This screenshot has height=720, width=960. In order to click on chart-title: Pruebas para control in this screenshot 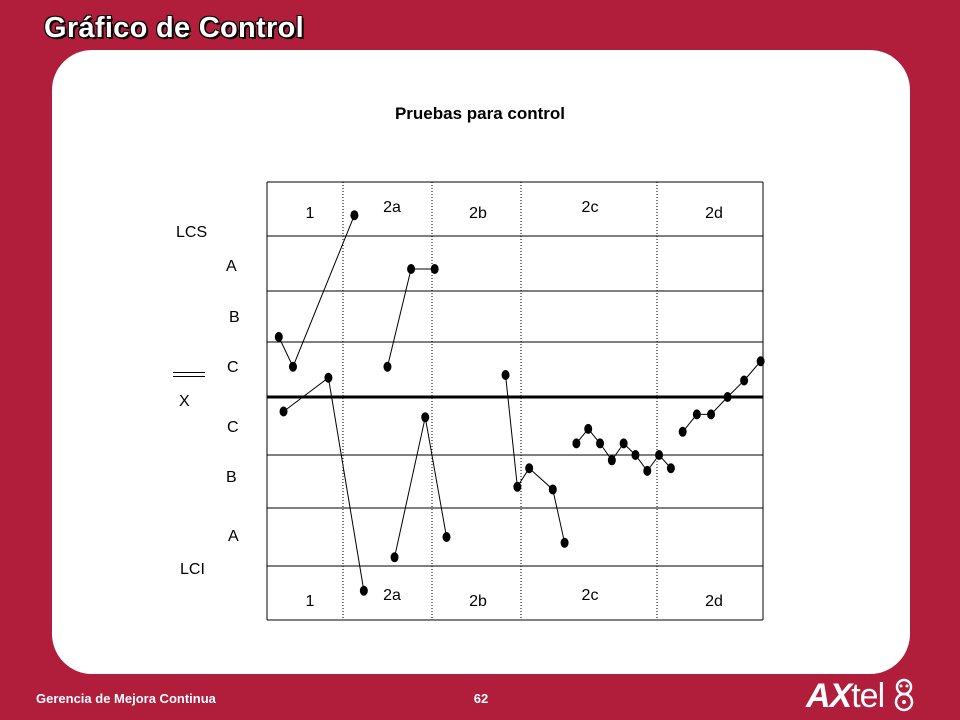, I will do `click(480, 113)`.